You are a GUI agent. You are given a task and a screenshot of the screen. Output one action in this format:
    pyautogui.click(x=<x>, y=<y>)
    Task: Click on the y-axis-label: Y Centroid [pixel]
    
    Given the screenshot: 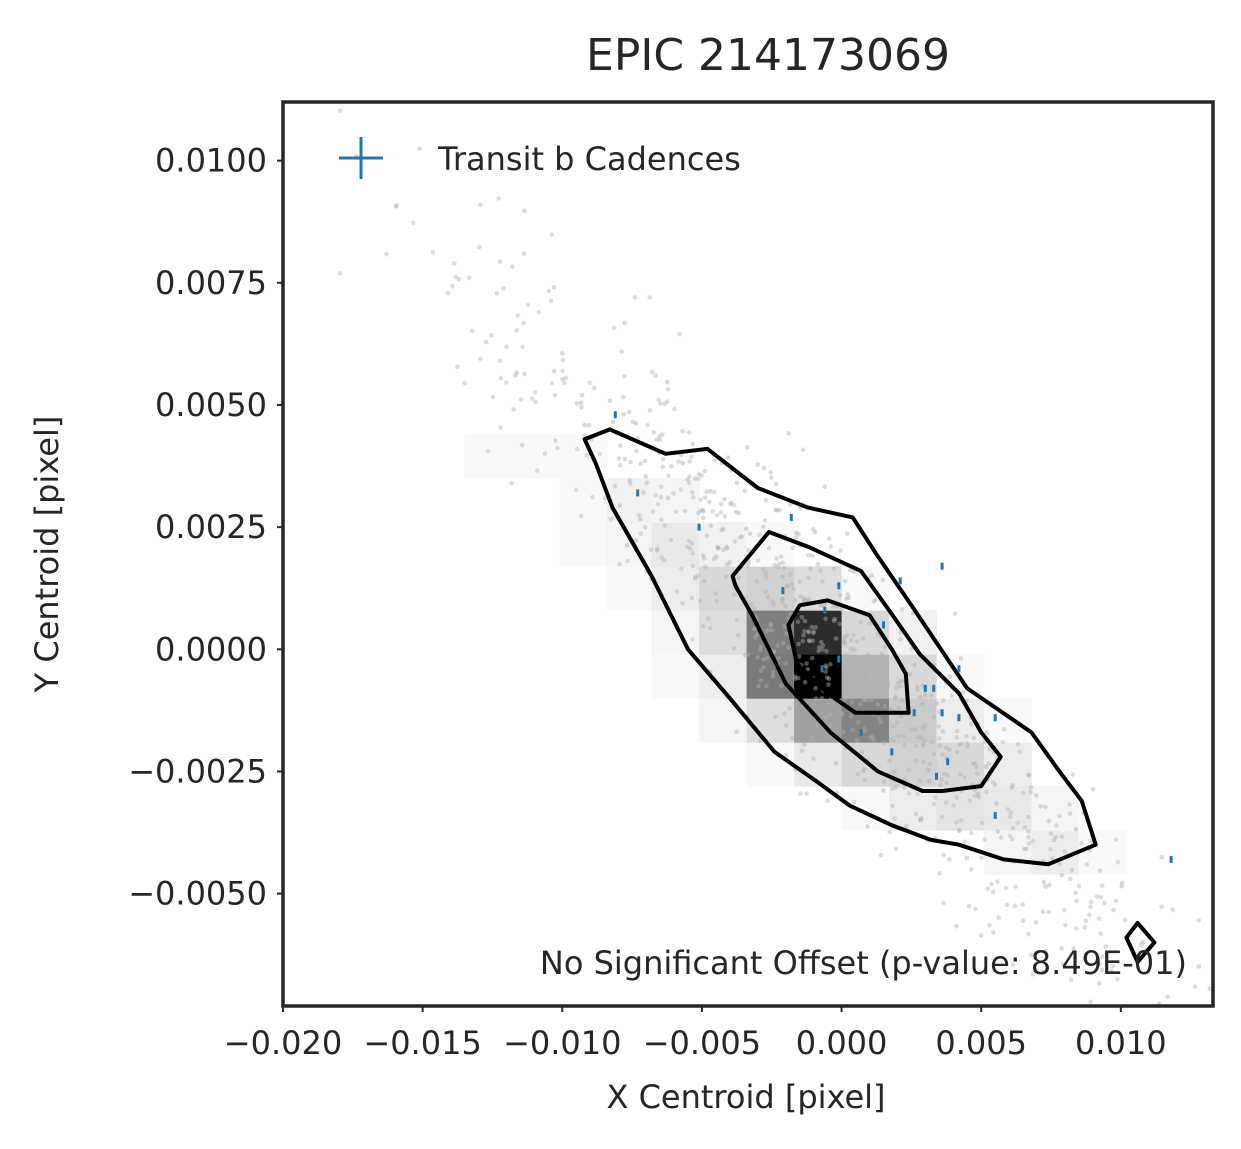 What is the action you would take?
    pyautogui.click(x=47, y=555)
    